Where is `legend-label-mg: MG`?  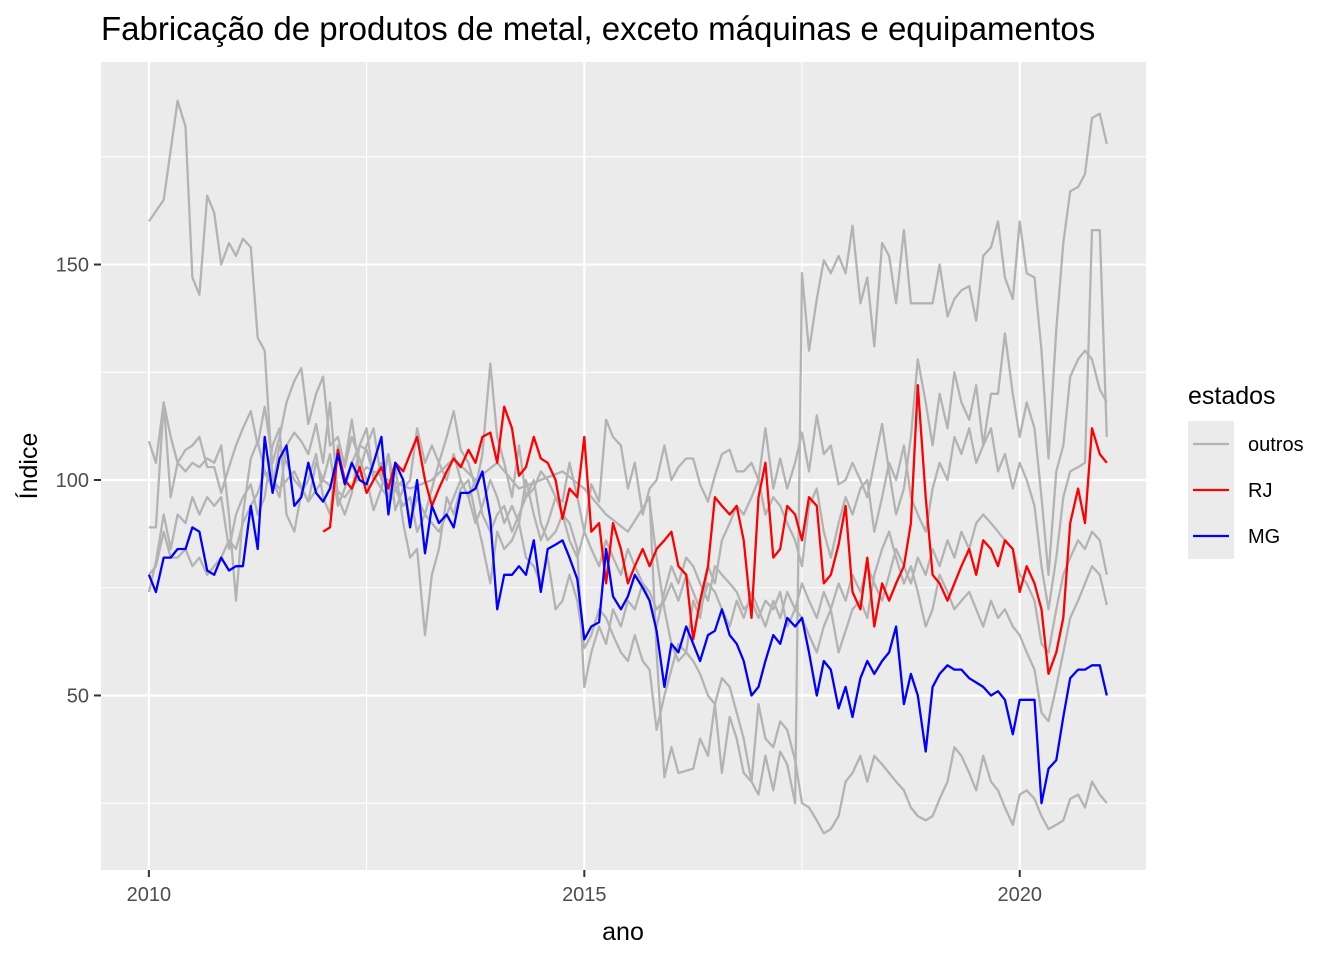 legend-label-mg: MG is located at coordinates (1264, 537).